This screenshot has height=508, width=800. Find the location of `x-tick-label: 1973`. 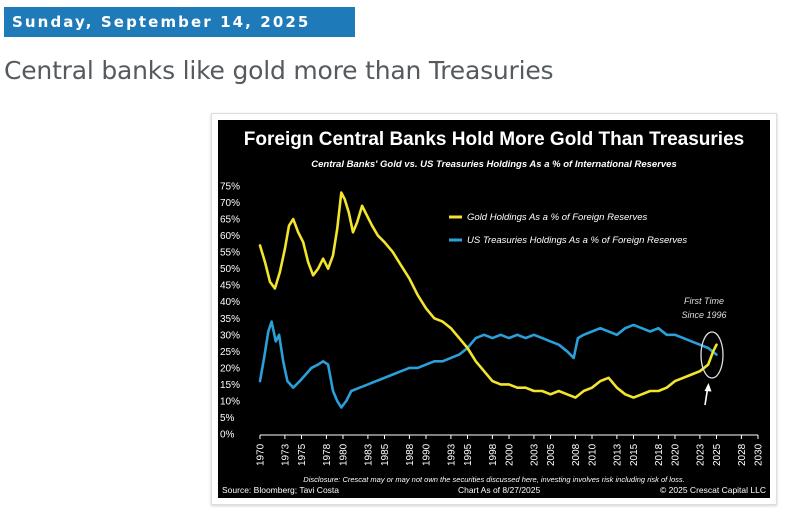

x-tick-label: 1973 is located at coordinates (285, 454).